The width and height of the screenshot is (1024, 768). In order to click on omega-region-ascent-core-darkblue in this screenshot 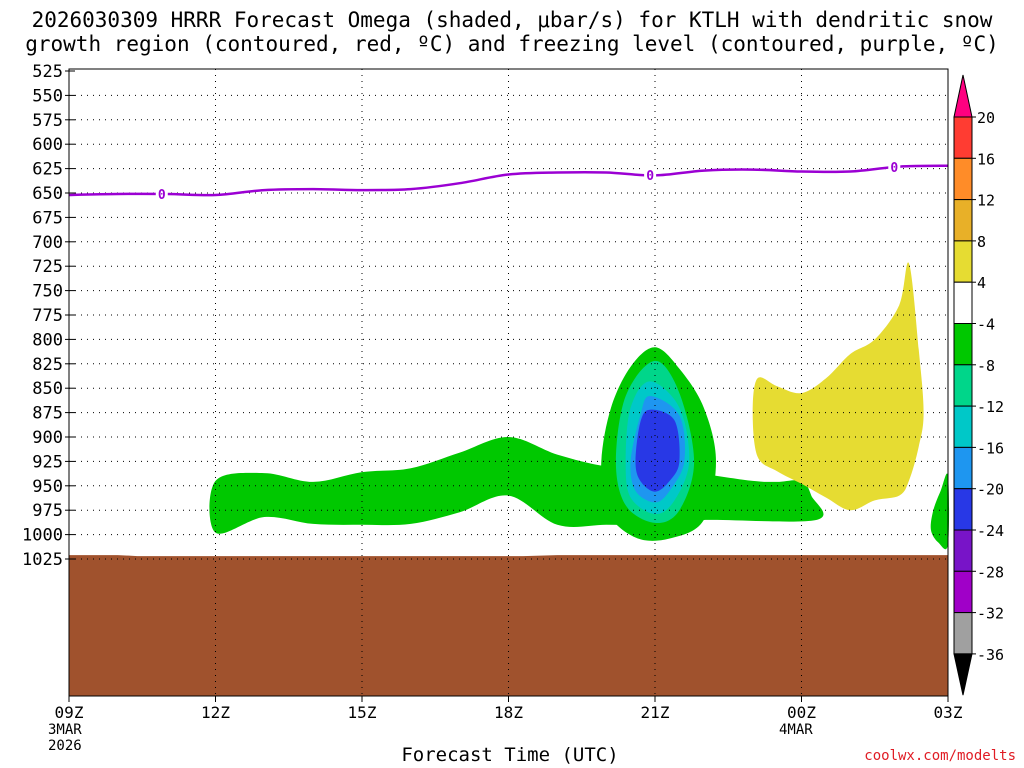, I will do `click(657, 450)`.